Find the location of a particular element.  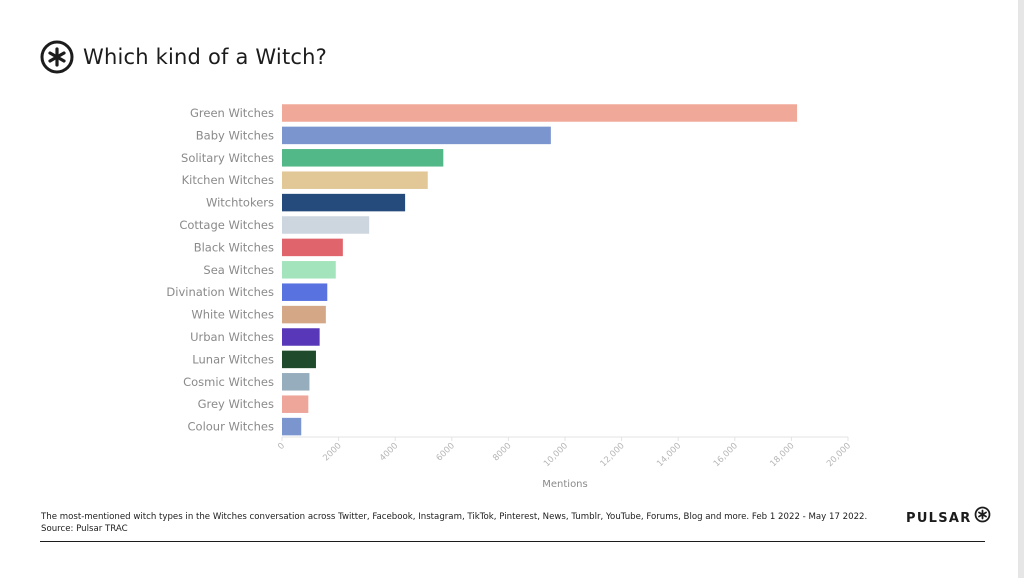

x-axis-label: Mentions is located at coordinates (564, 484).